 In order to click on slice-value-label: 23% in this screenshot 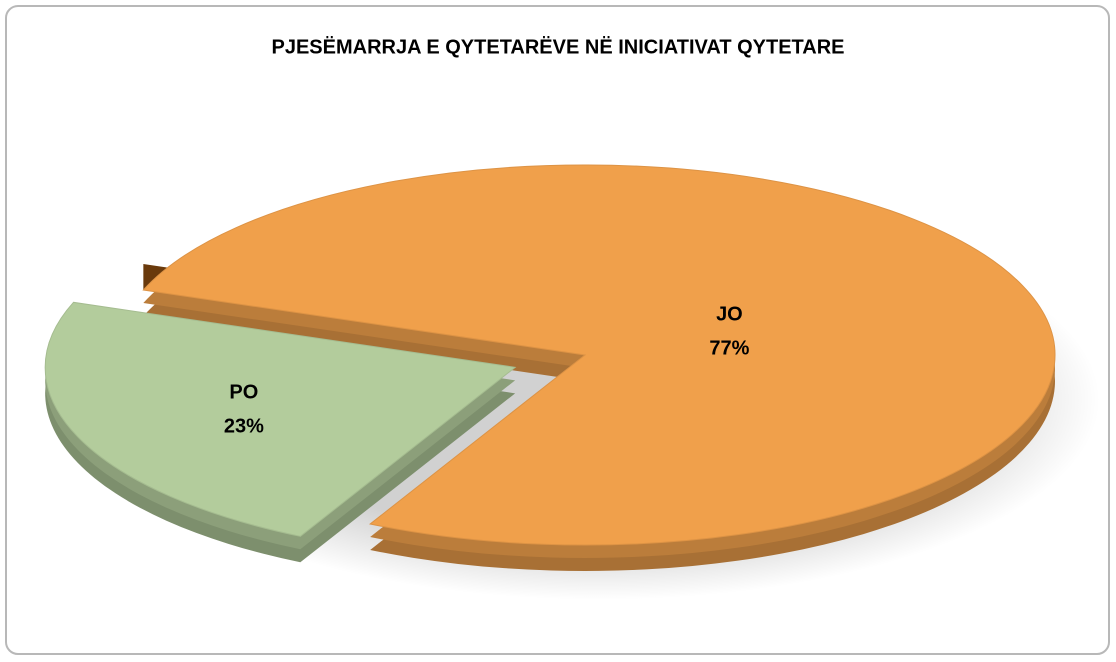, I will do `click(244, 427)`.